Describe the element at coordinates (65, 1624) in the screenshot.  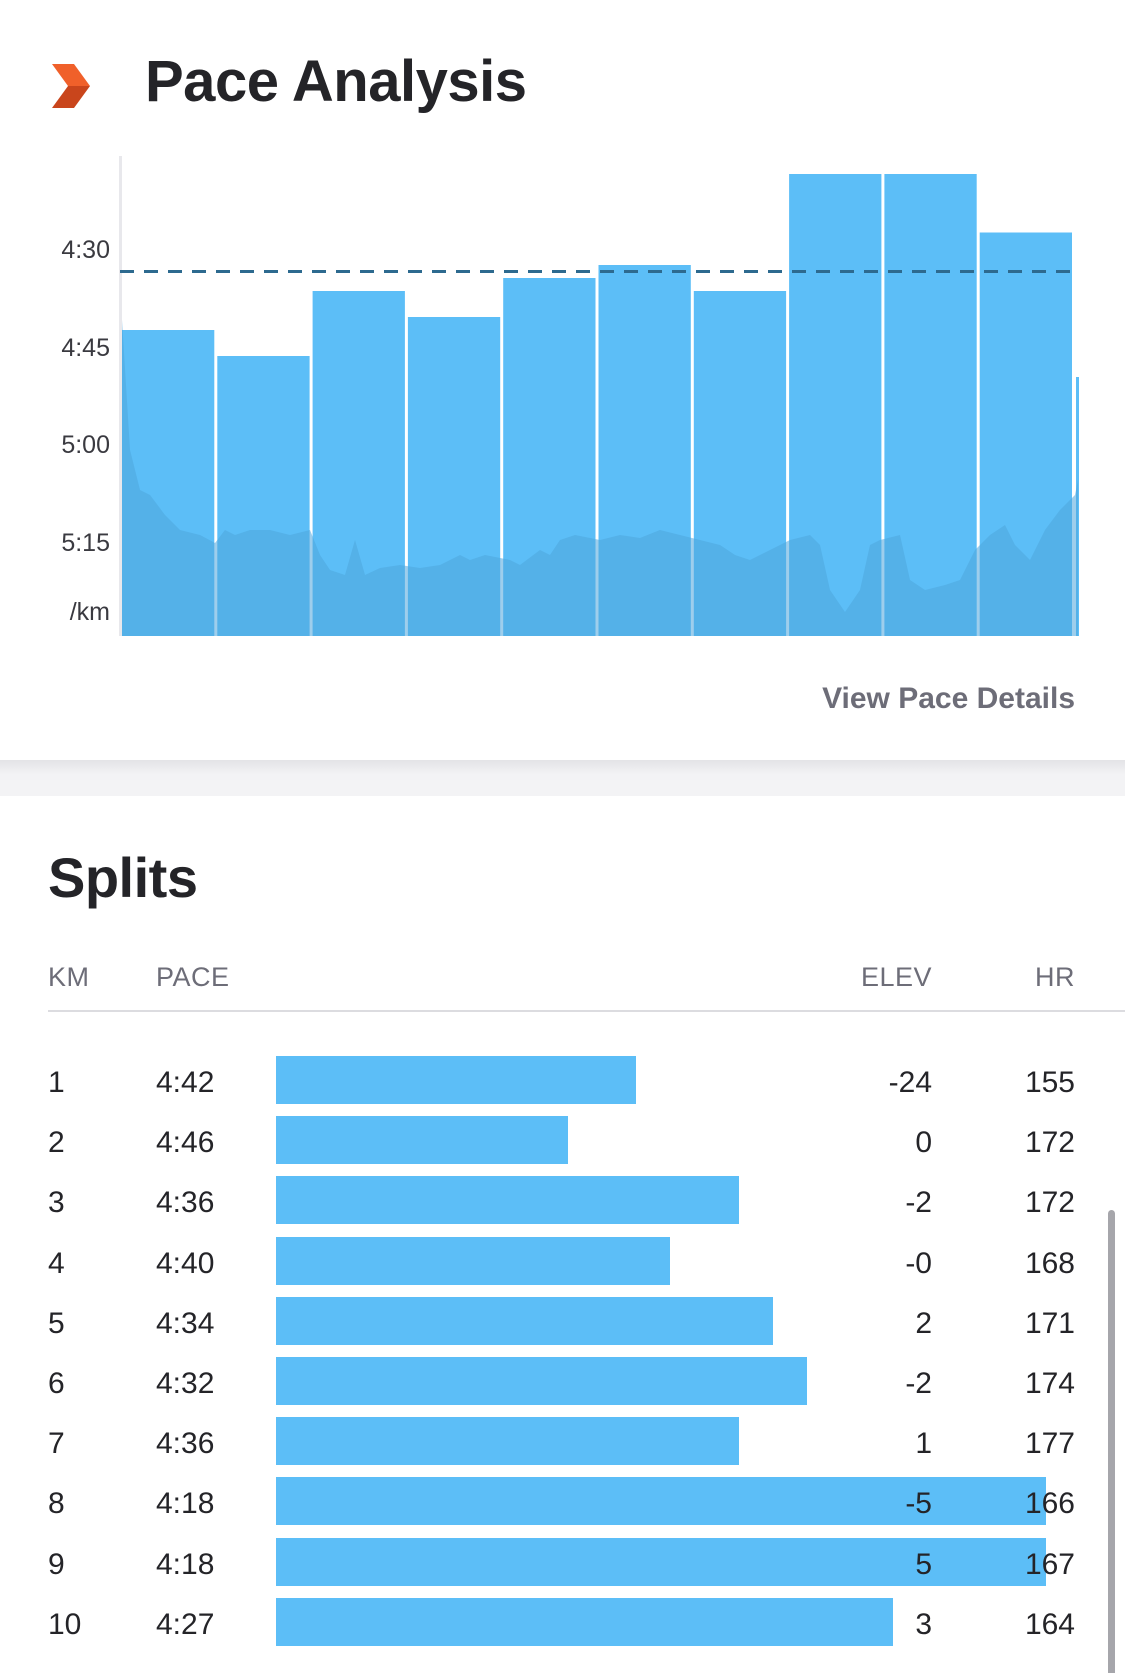
I see `split-km: 10` at that location.